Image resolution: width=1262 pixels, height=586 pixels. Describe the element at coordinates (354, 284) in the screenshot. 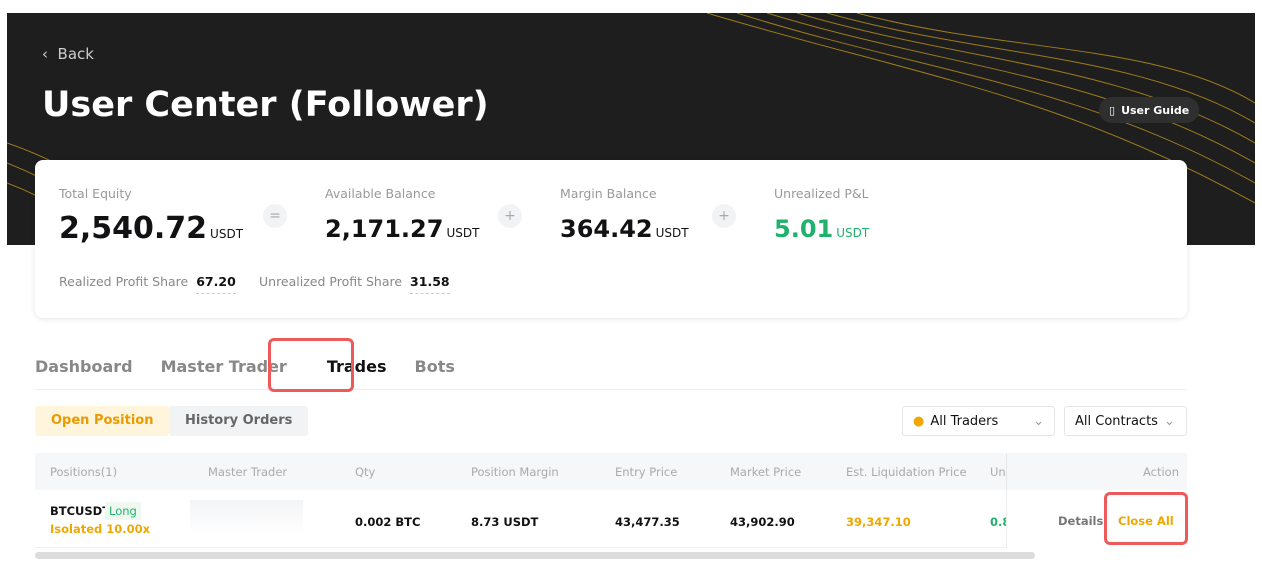

I see `unrealized-profit-share: Unrealized Profit Share 31.58` at that location.